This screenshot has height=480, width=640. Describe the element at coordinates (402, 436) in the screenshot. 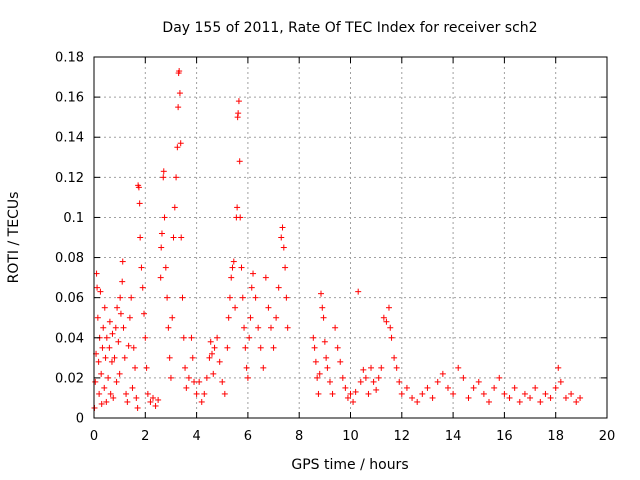

I see `x-tick-label: 12` at that location.